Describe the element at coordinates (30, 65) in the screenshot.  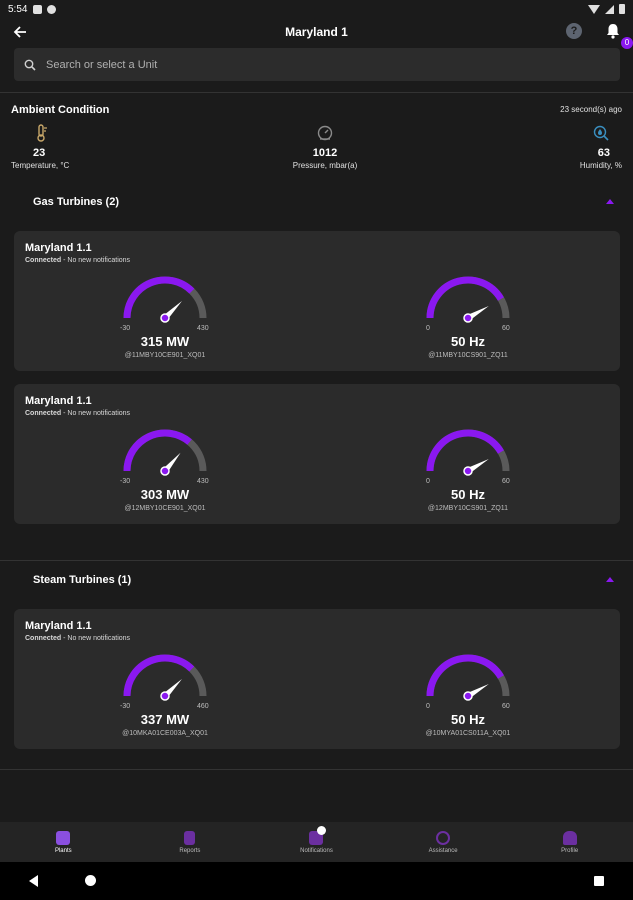
I see `search-icon` at that location.